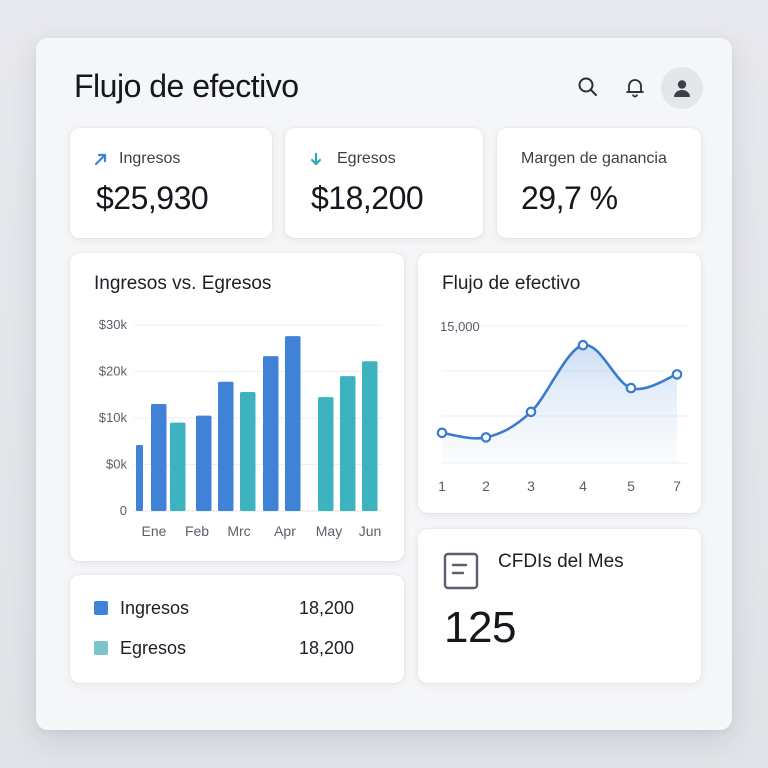 The height and width of the screenshot is (768, 768). What do you see at coordinates (152, 198) in the screenshot?
I see `kpi-value: $25,930` at bounding box center [152, 198].